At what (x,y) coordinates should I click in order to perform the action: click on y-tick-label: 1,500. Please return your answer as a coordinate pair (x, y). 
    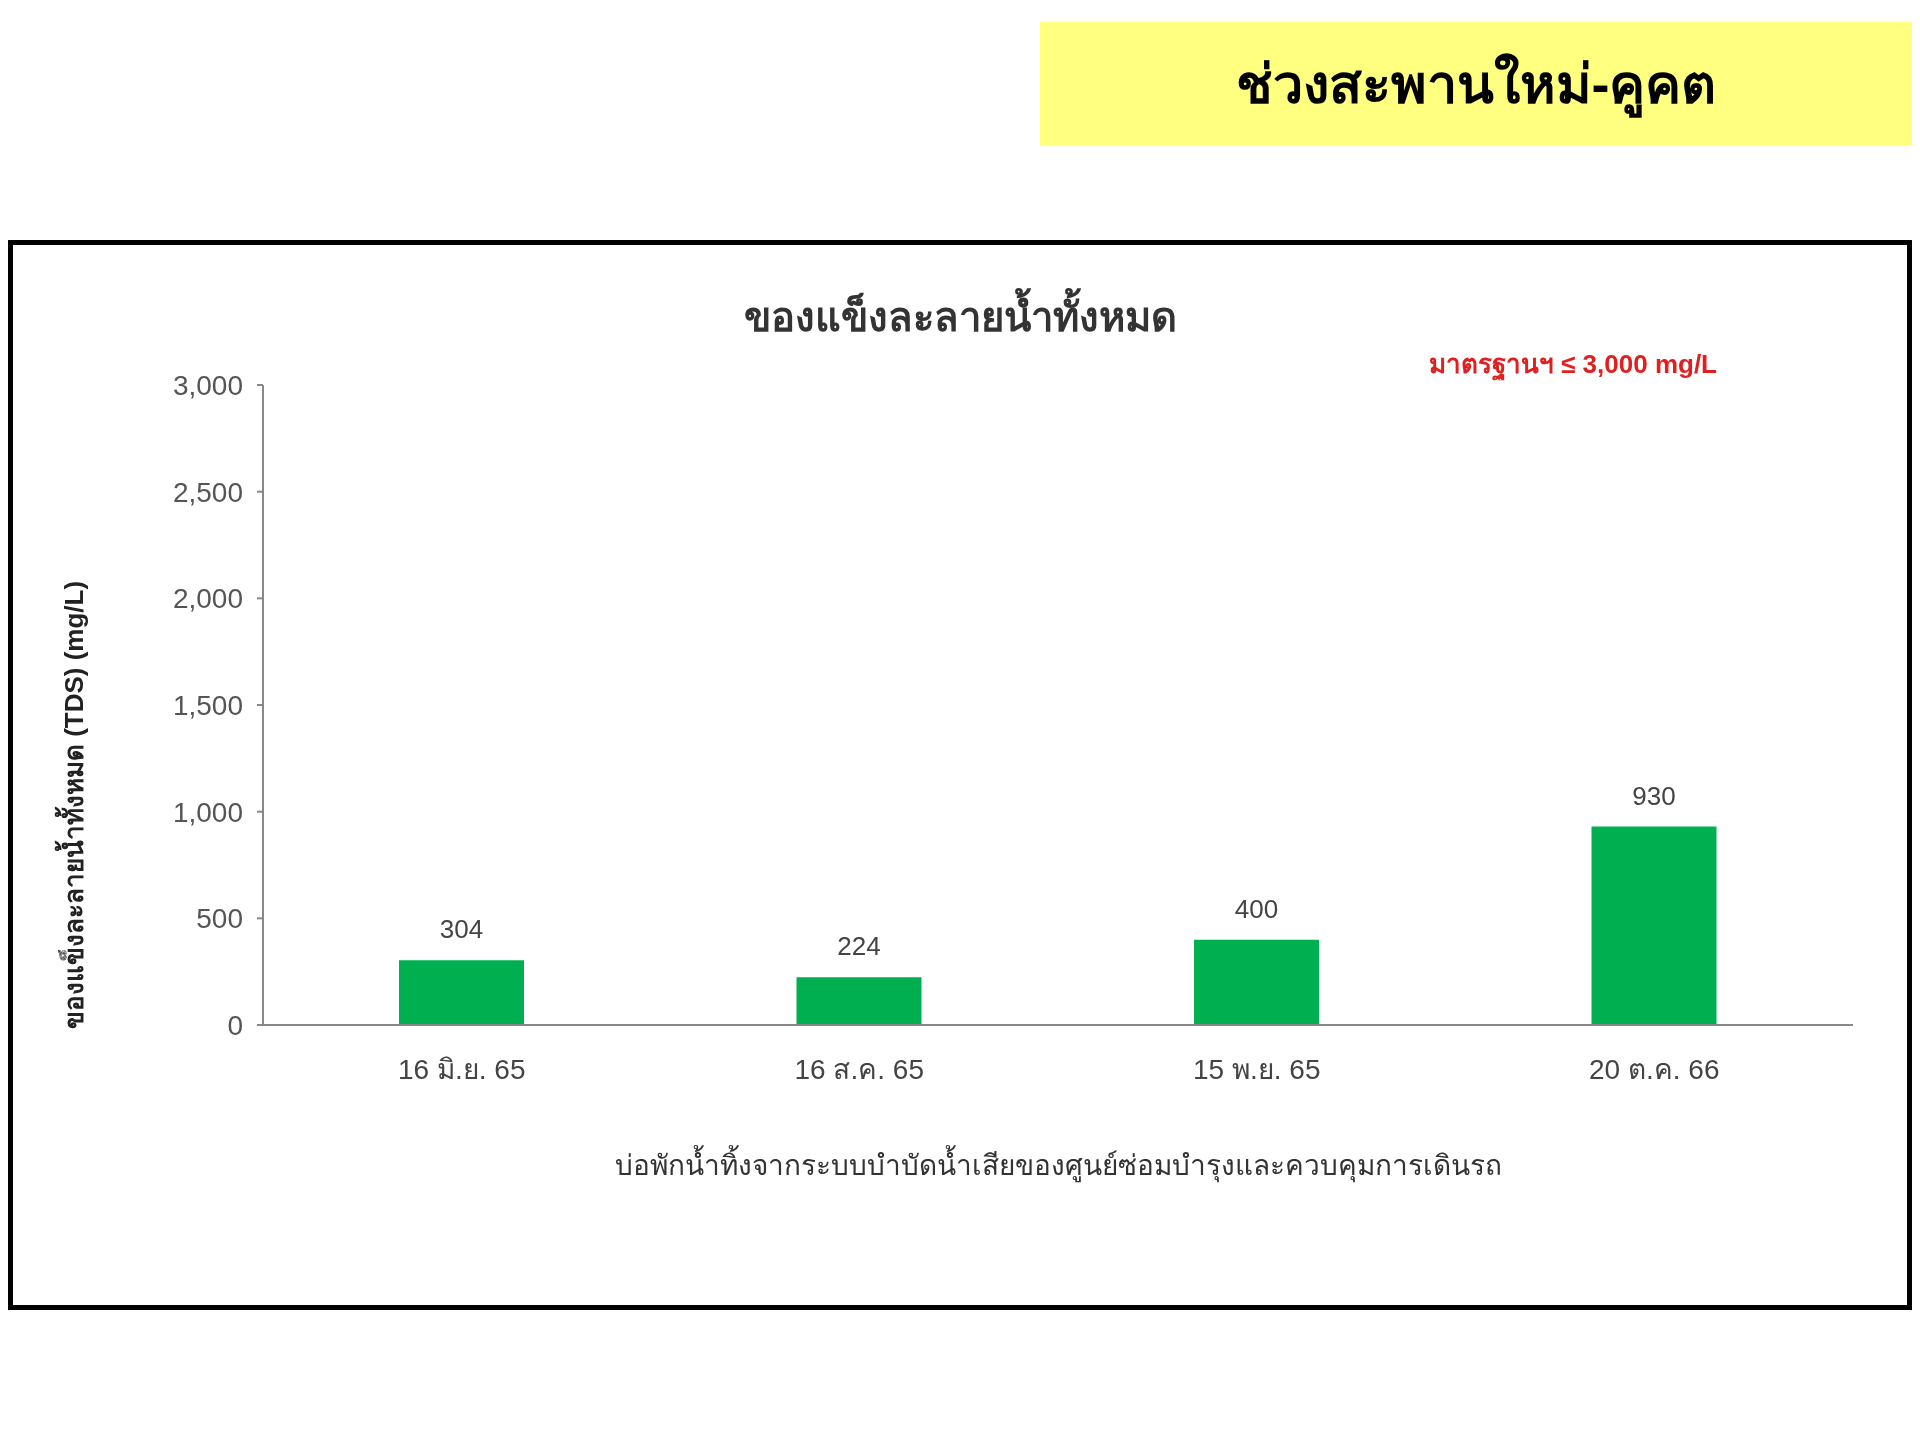
    Looking at the image, I should click on (207, 705).